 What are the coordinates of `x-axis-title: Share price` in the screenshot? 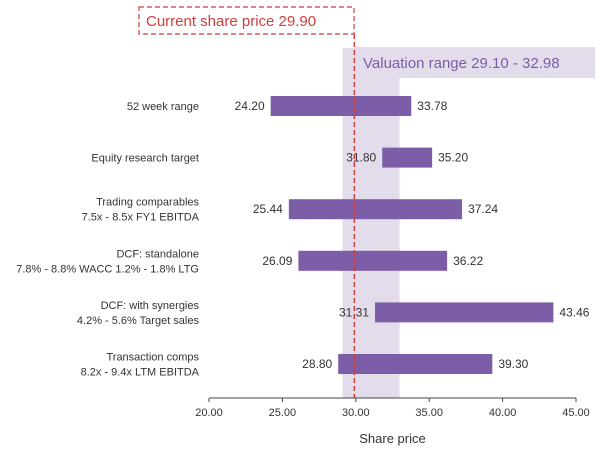 It's located at (392, 438).